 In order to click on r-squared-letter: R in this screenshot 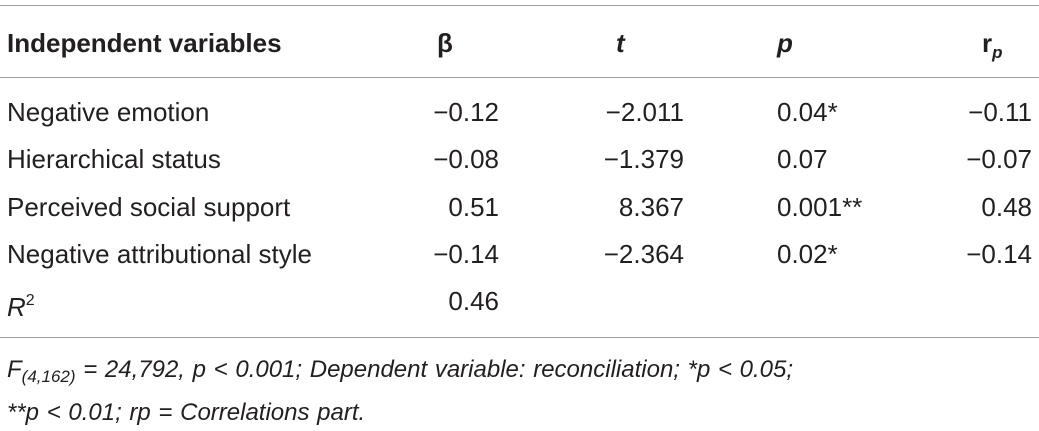, I will do `click(16, 307)`.